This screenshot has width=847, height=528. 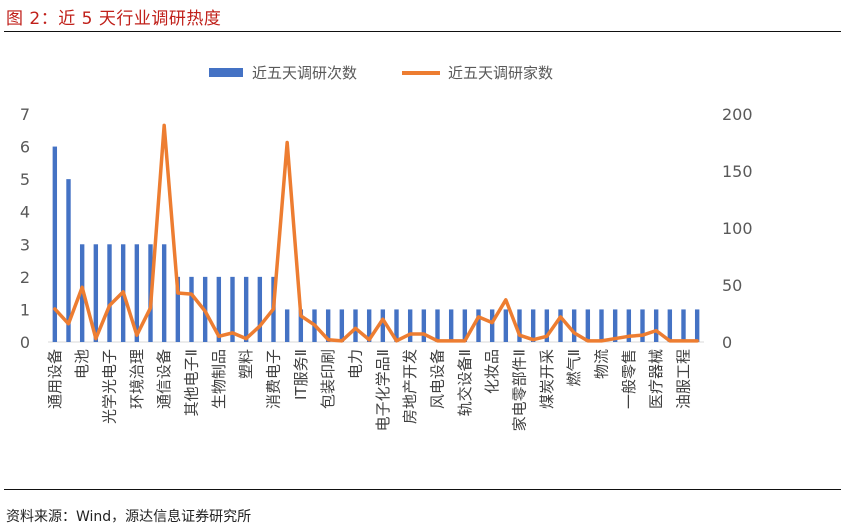 What do you see at coordinates (381, 73) in the screenshot?
I see `legend: 近五天调研次数 近五天调研家数` at bounding box center [381, 73].